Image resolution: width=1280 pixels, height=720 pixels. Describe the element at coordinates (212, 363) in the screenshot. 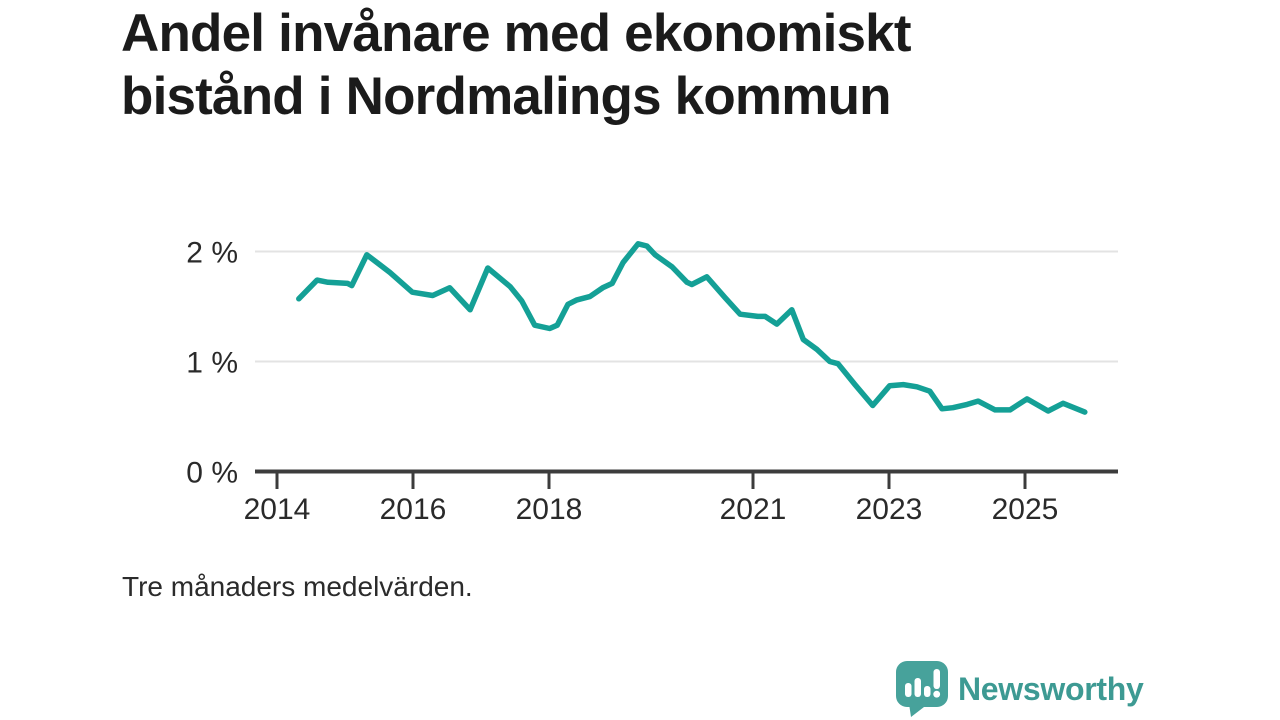

I see `y-tick-label: 1 %` at that location.